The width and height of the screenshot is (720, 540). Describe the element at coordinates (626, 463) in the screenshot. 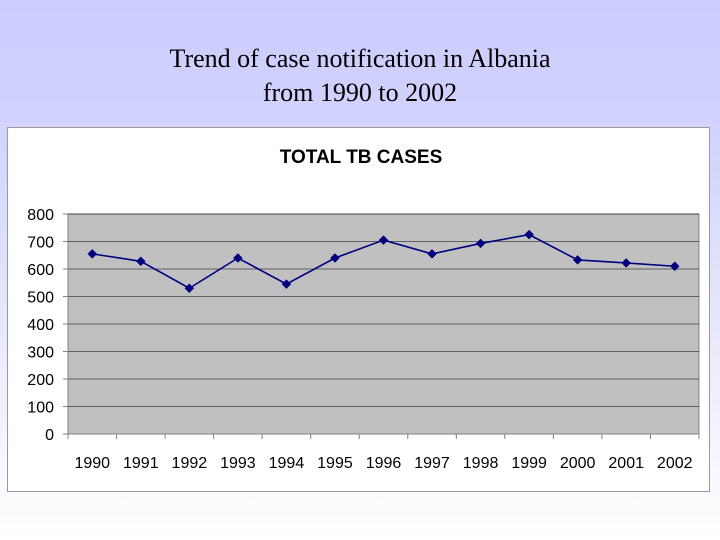

I see `x-tick-label: 2001` at that location.